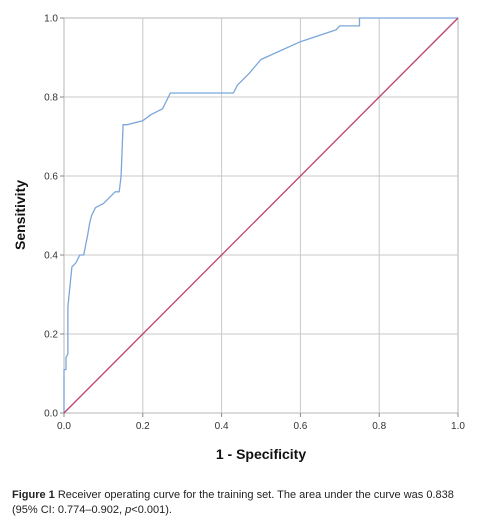 The height and width of the screenshot is (532, 486). Describe the element at coordinates (128, 510) in the screenshot. I see `caption-p-symbol: p` at that location.